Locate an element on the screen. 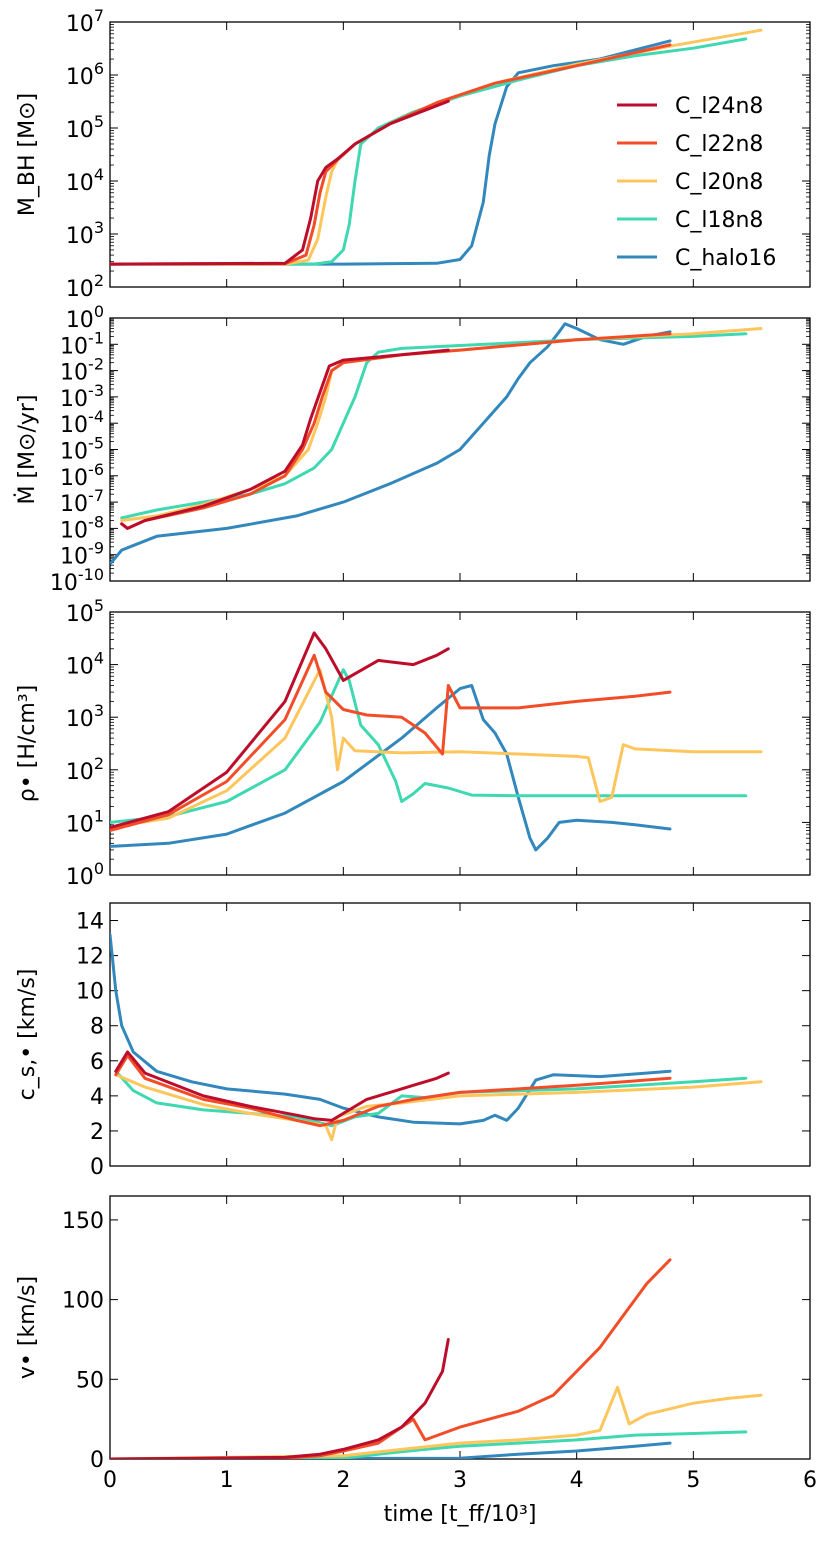  x-tick-label: 5 is located at coordinates (693, 1480).